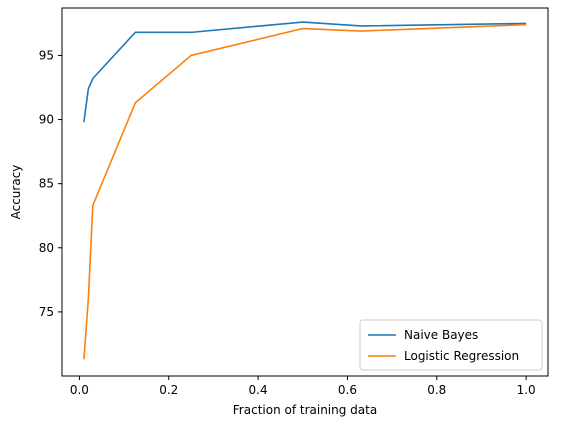  I want to click on x-tick-label: 0.2, so click(168, 390).